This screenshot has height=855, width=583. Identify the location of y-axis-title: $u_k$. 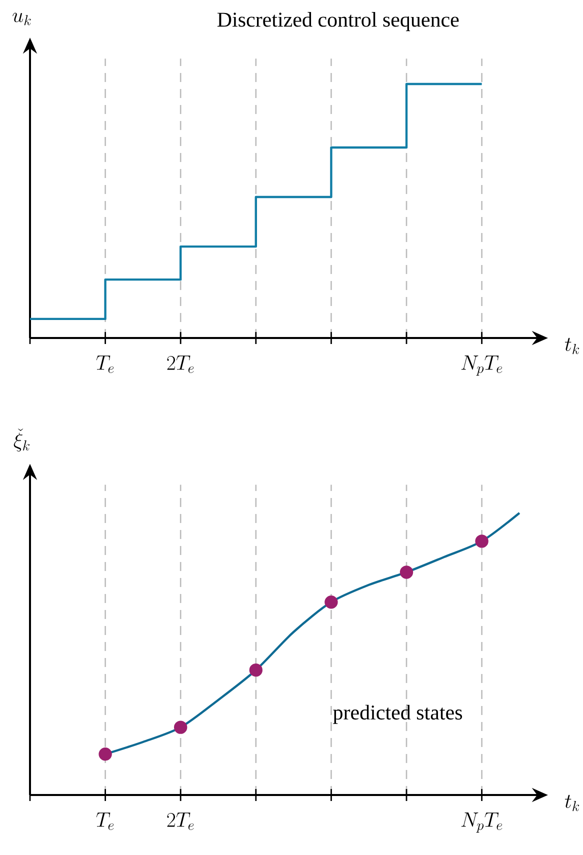
(21, 19).